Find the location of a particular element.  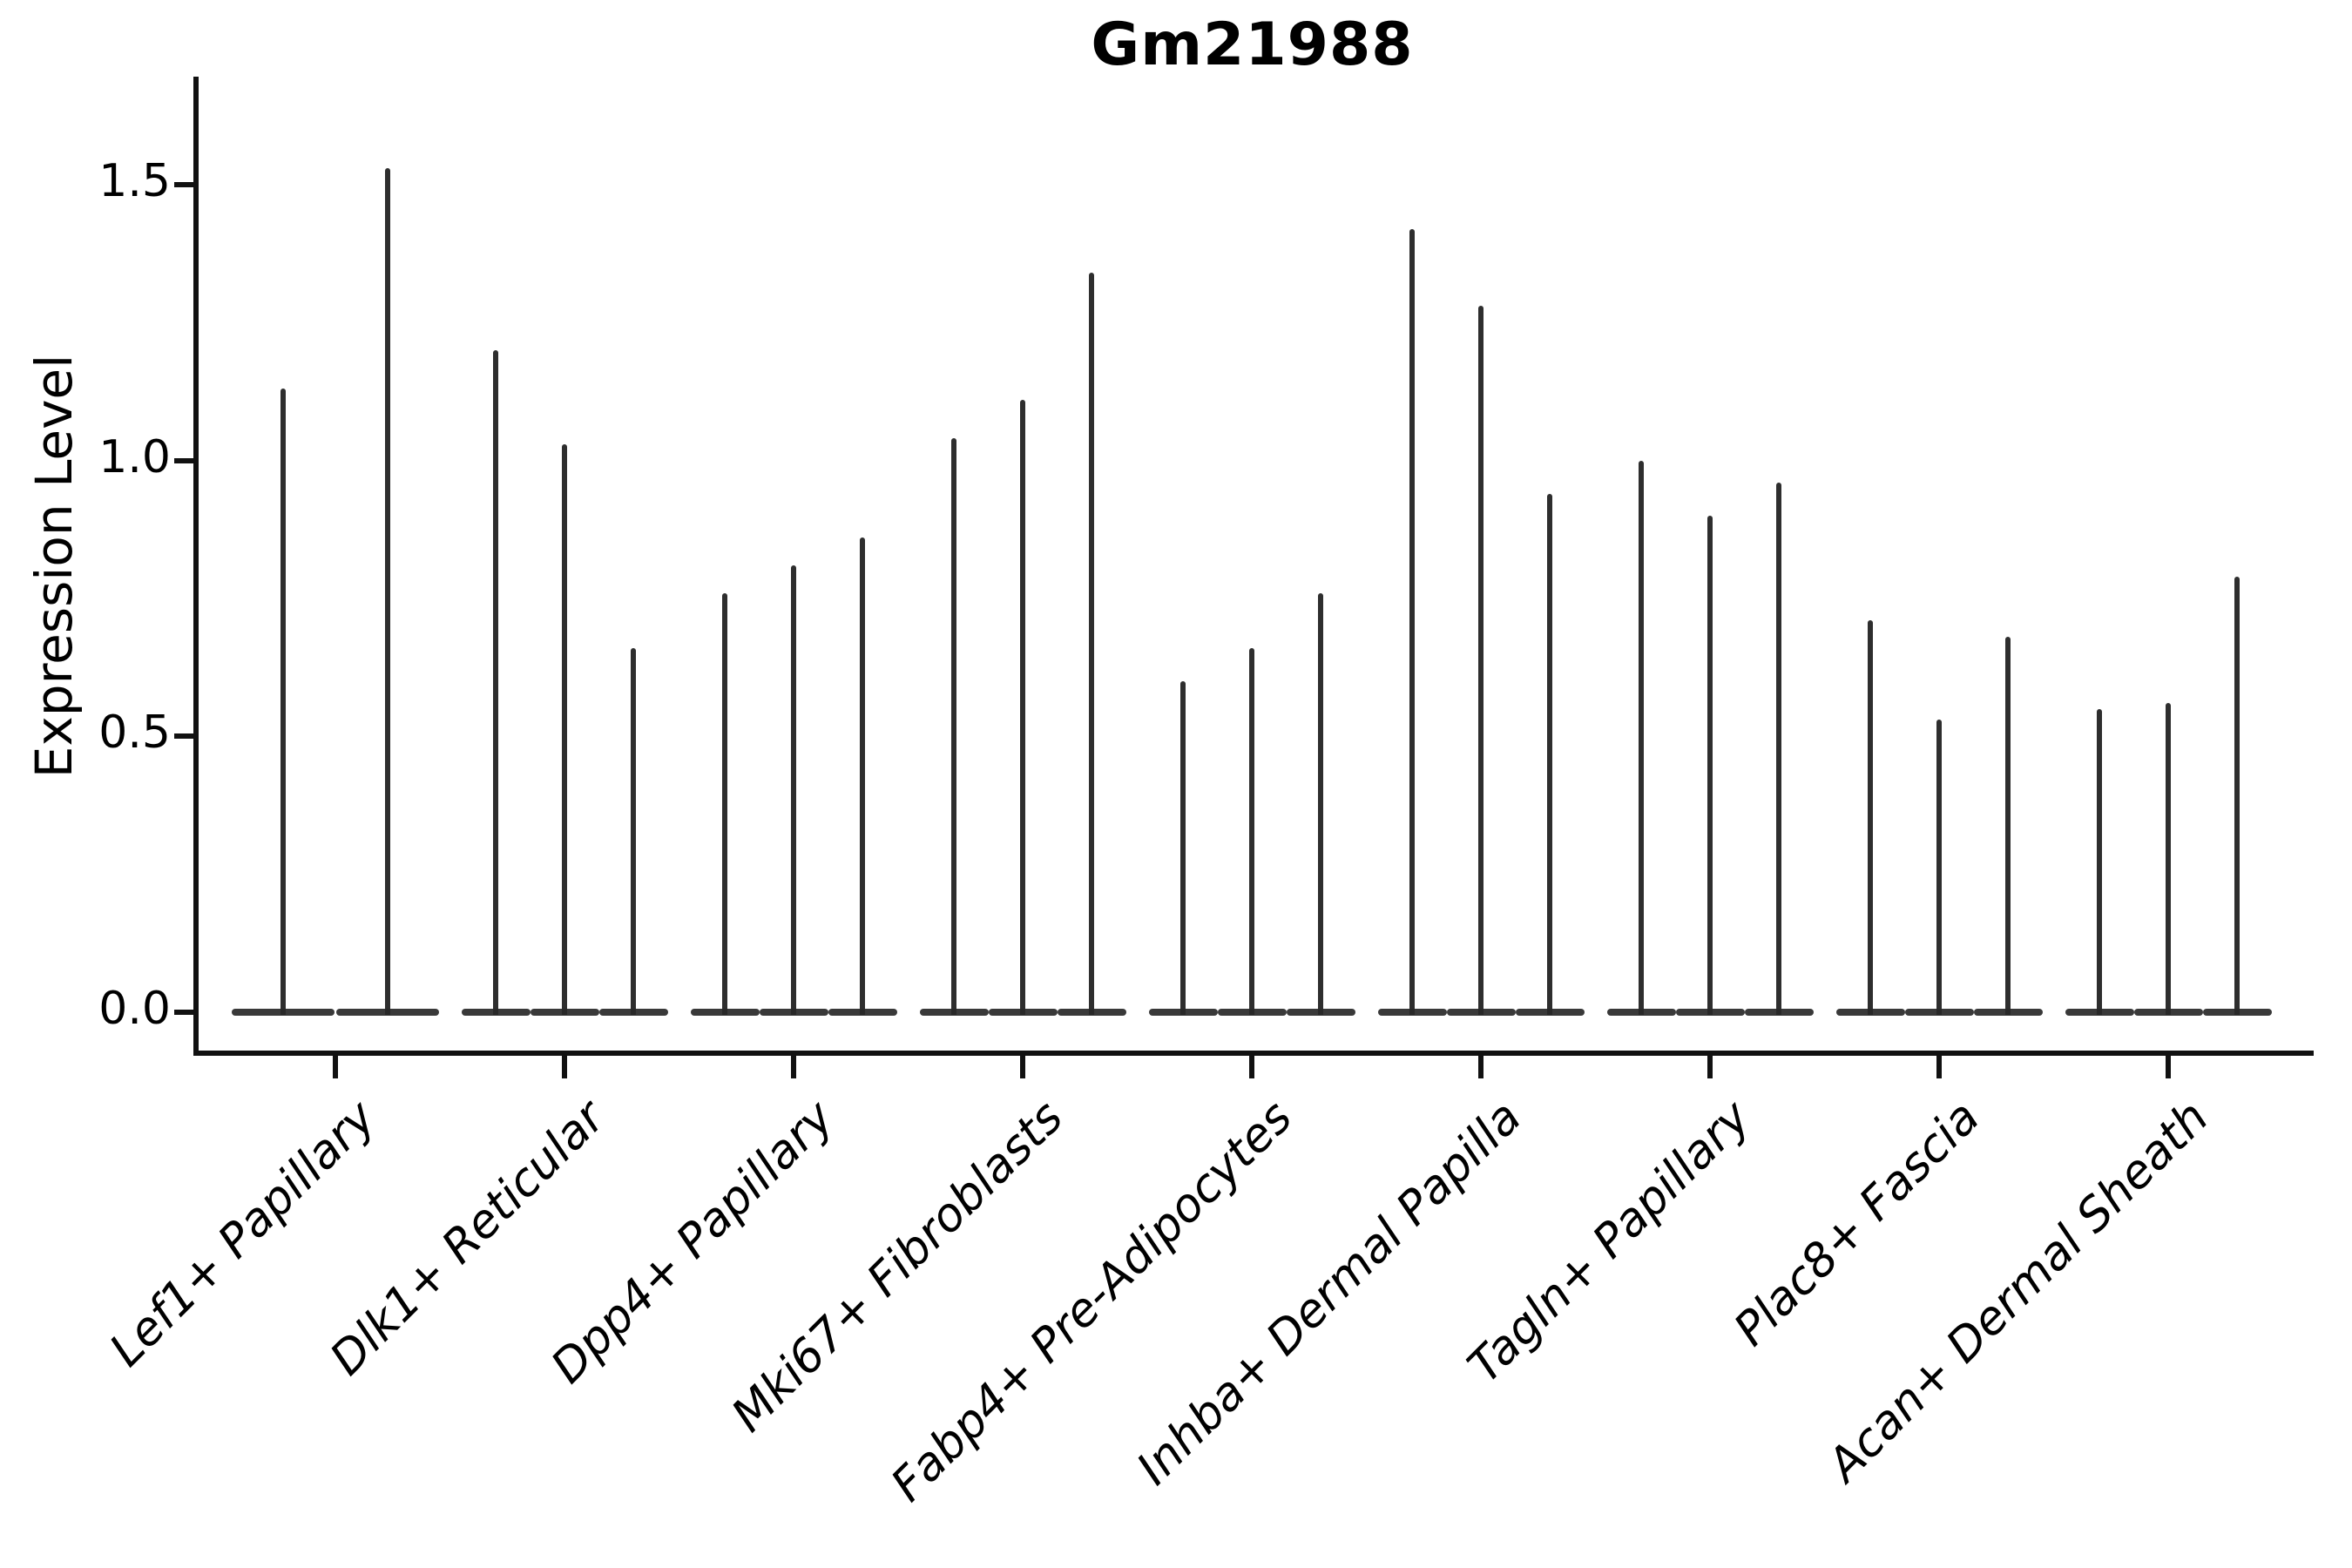

y-tick-label: 1.5 is located at coordinates (134, 182).